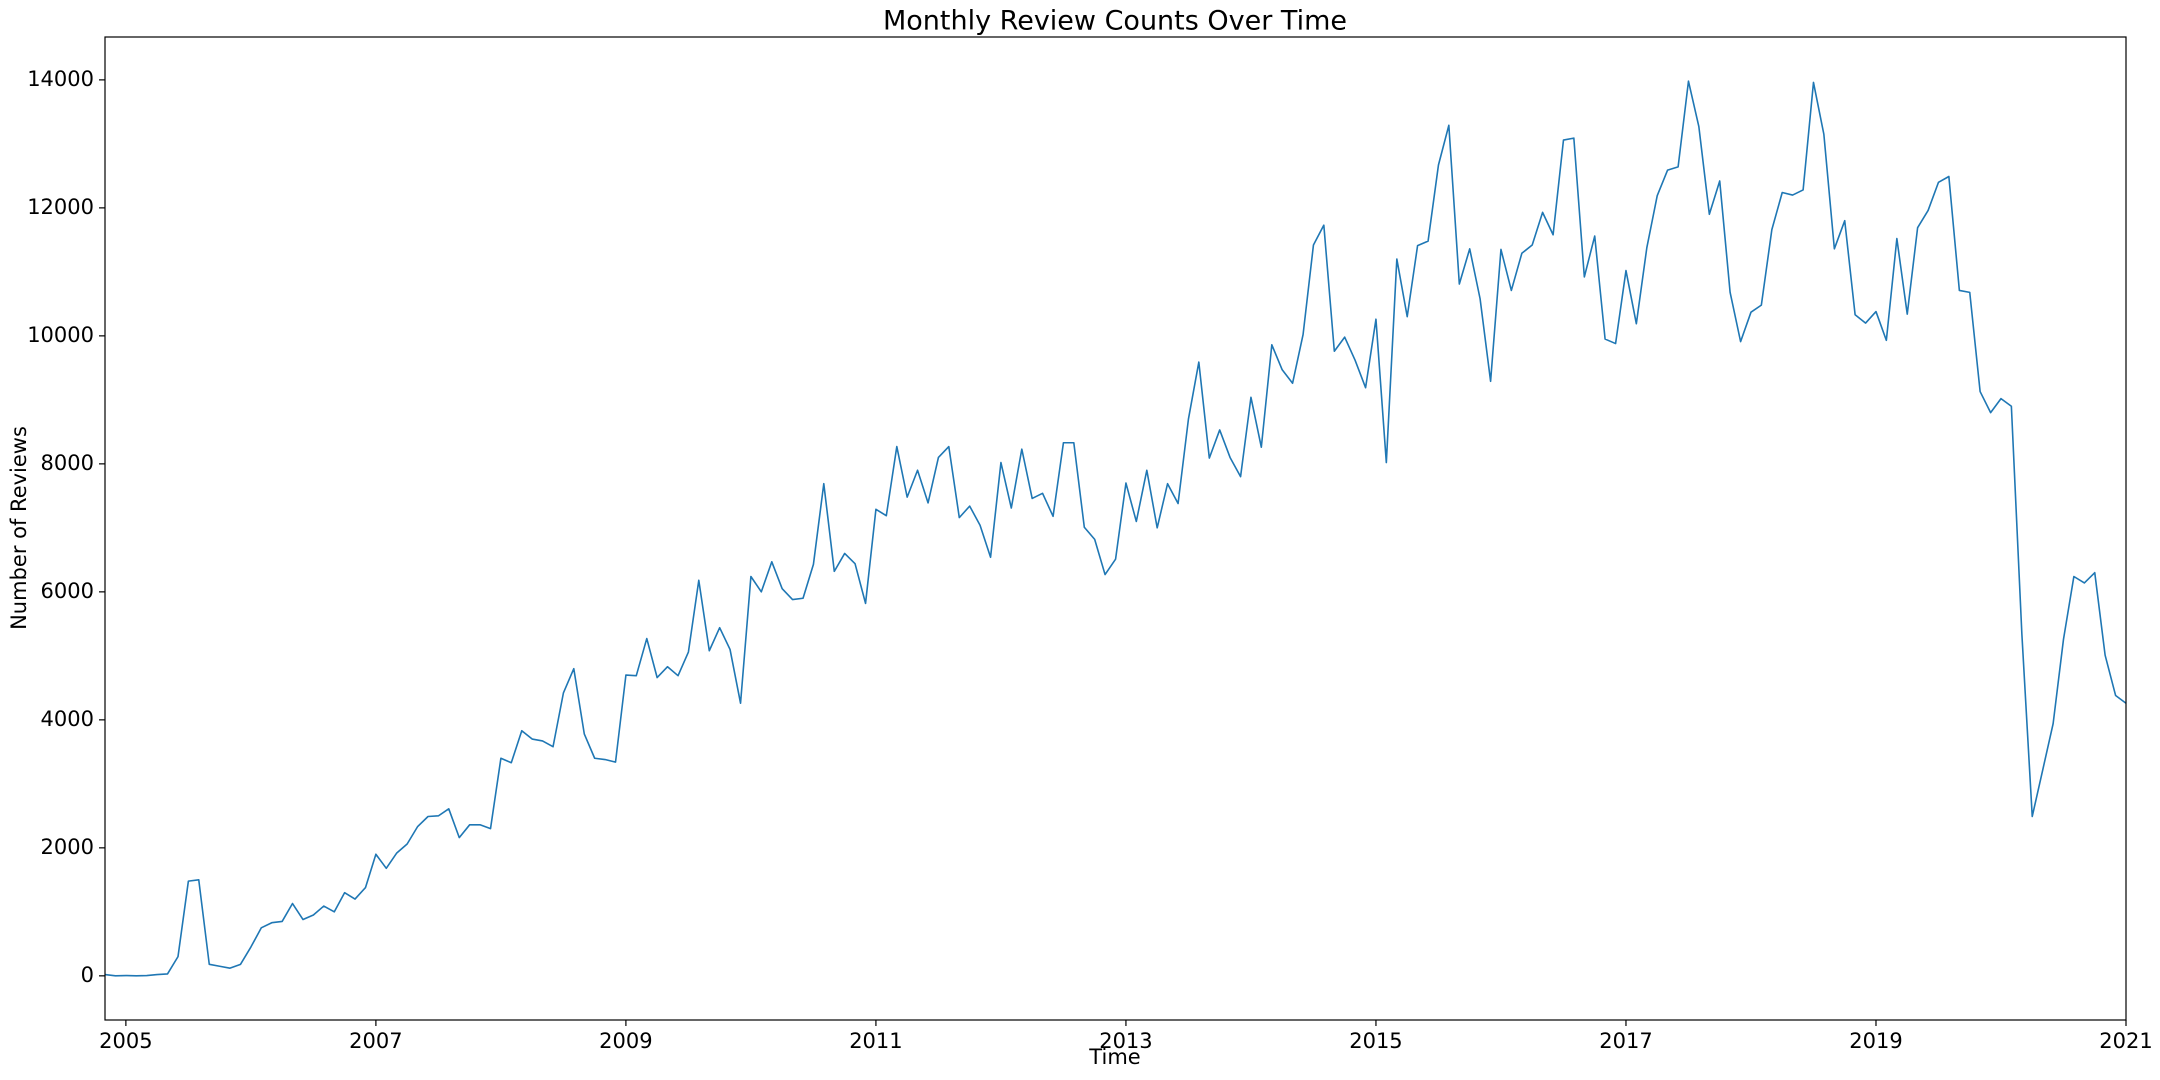  I want to click on chart-title: Monthly Review Counts Over Time, so click(1115, 21).